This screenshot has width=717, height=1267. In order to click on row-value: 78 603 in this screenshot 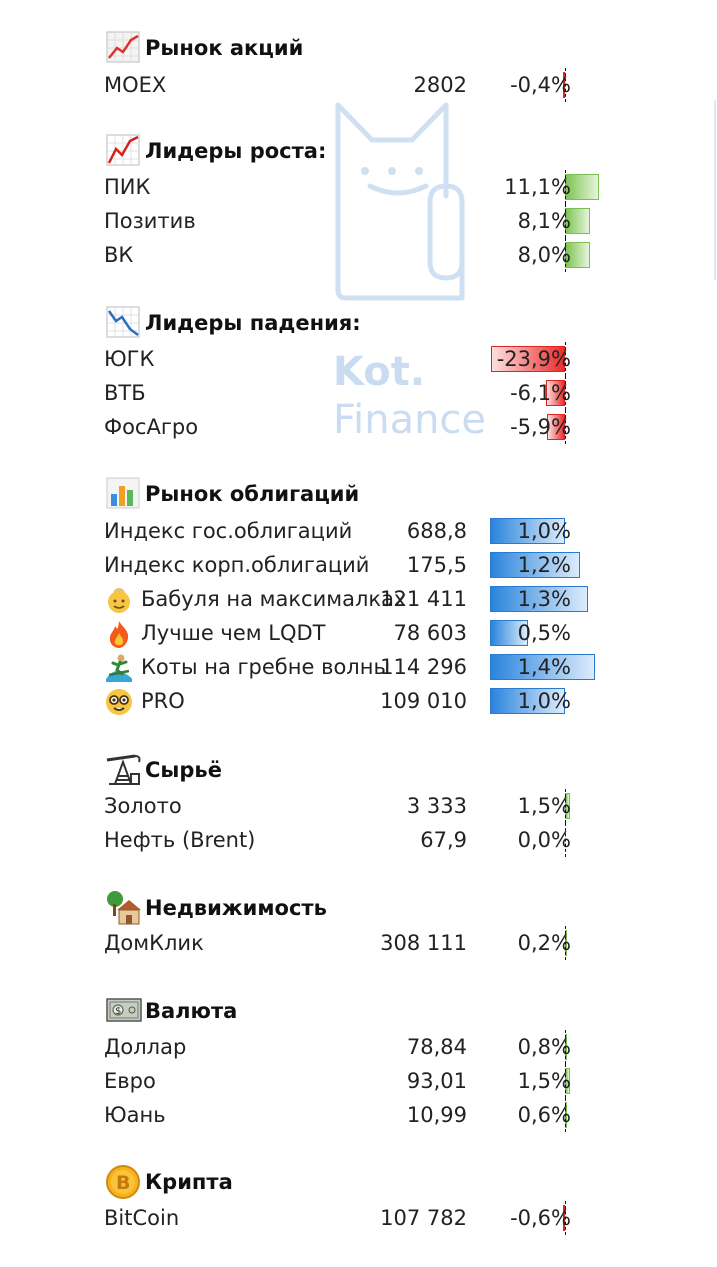, I will do `click(430, 633)`.